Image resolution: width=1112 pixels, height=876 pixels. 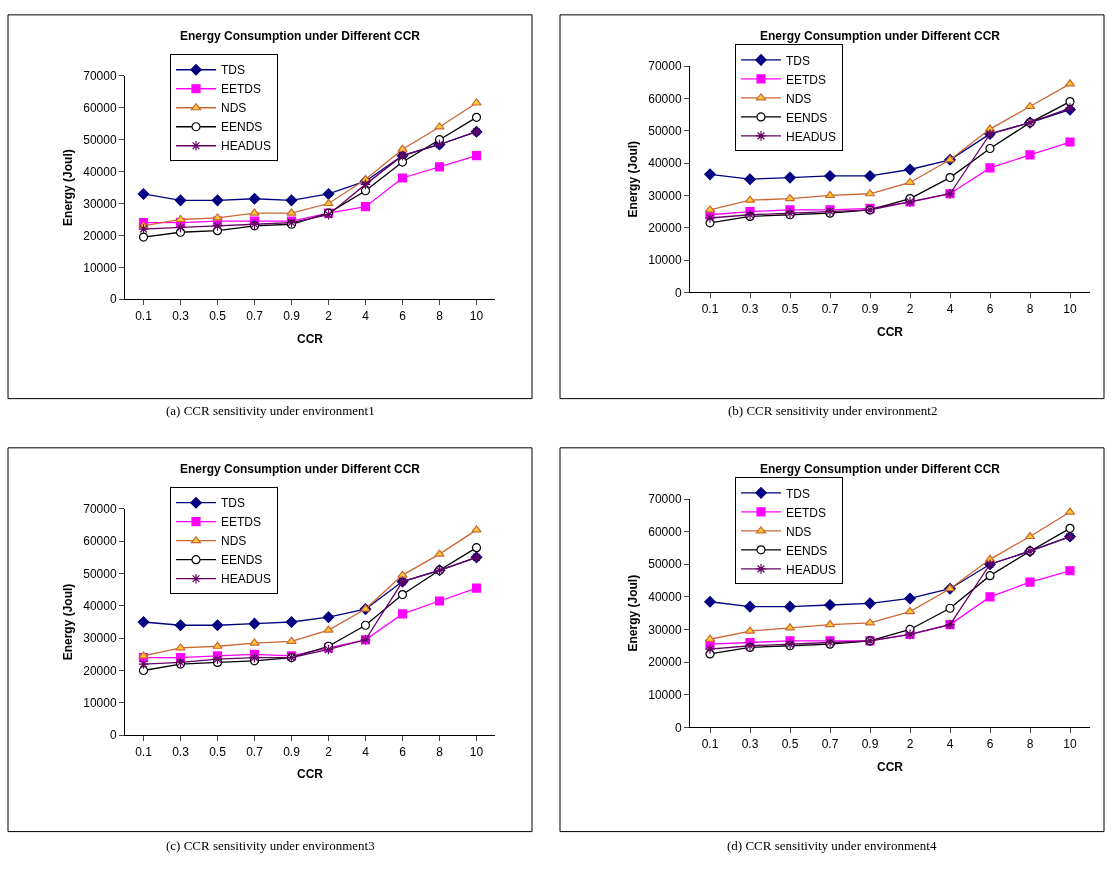 What do you see at coordinates (833, 410) in the screenshot?
I see `text: (b) CCR sensitivity under environment2` at bounding box center [833, 410].